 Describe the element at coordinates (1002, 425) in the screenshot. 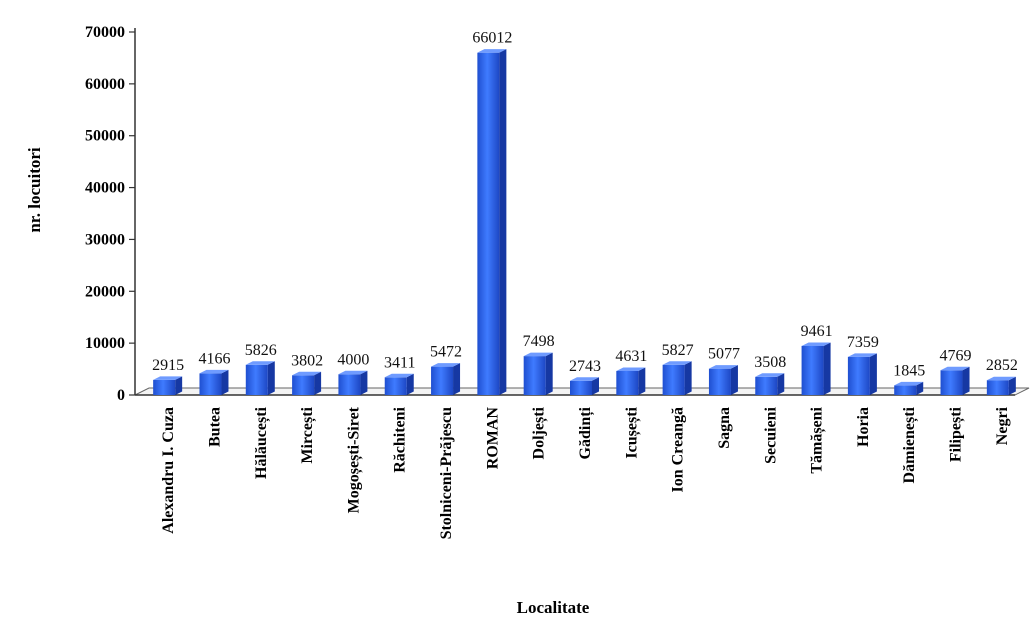

I see `category-label: Negri` at that location.